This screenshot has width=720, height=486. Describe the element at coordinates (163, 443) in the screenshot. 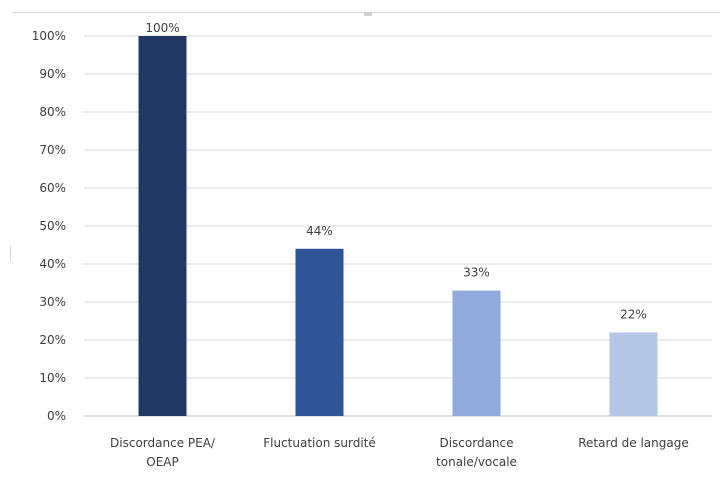

I see `x-category-label: Discordance PEA/` at that location.